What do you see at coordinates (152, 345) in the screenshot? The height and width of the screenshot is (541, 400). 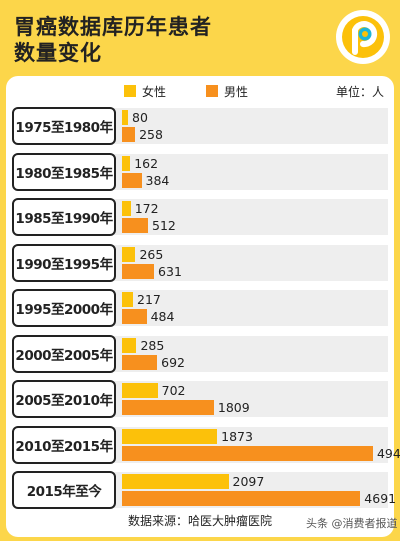 I see `value-label-female: 285` at bounding box center [152, 345].